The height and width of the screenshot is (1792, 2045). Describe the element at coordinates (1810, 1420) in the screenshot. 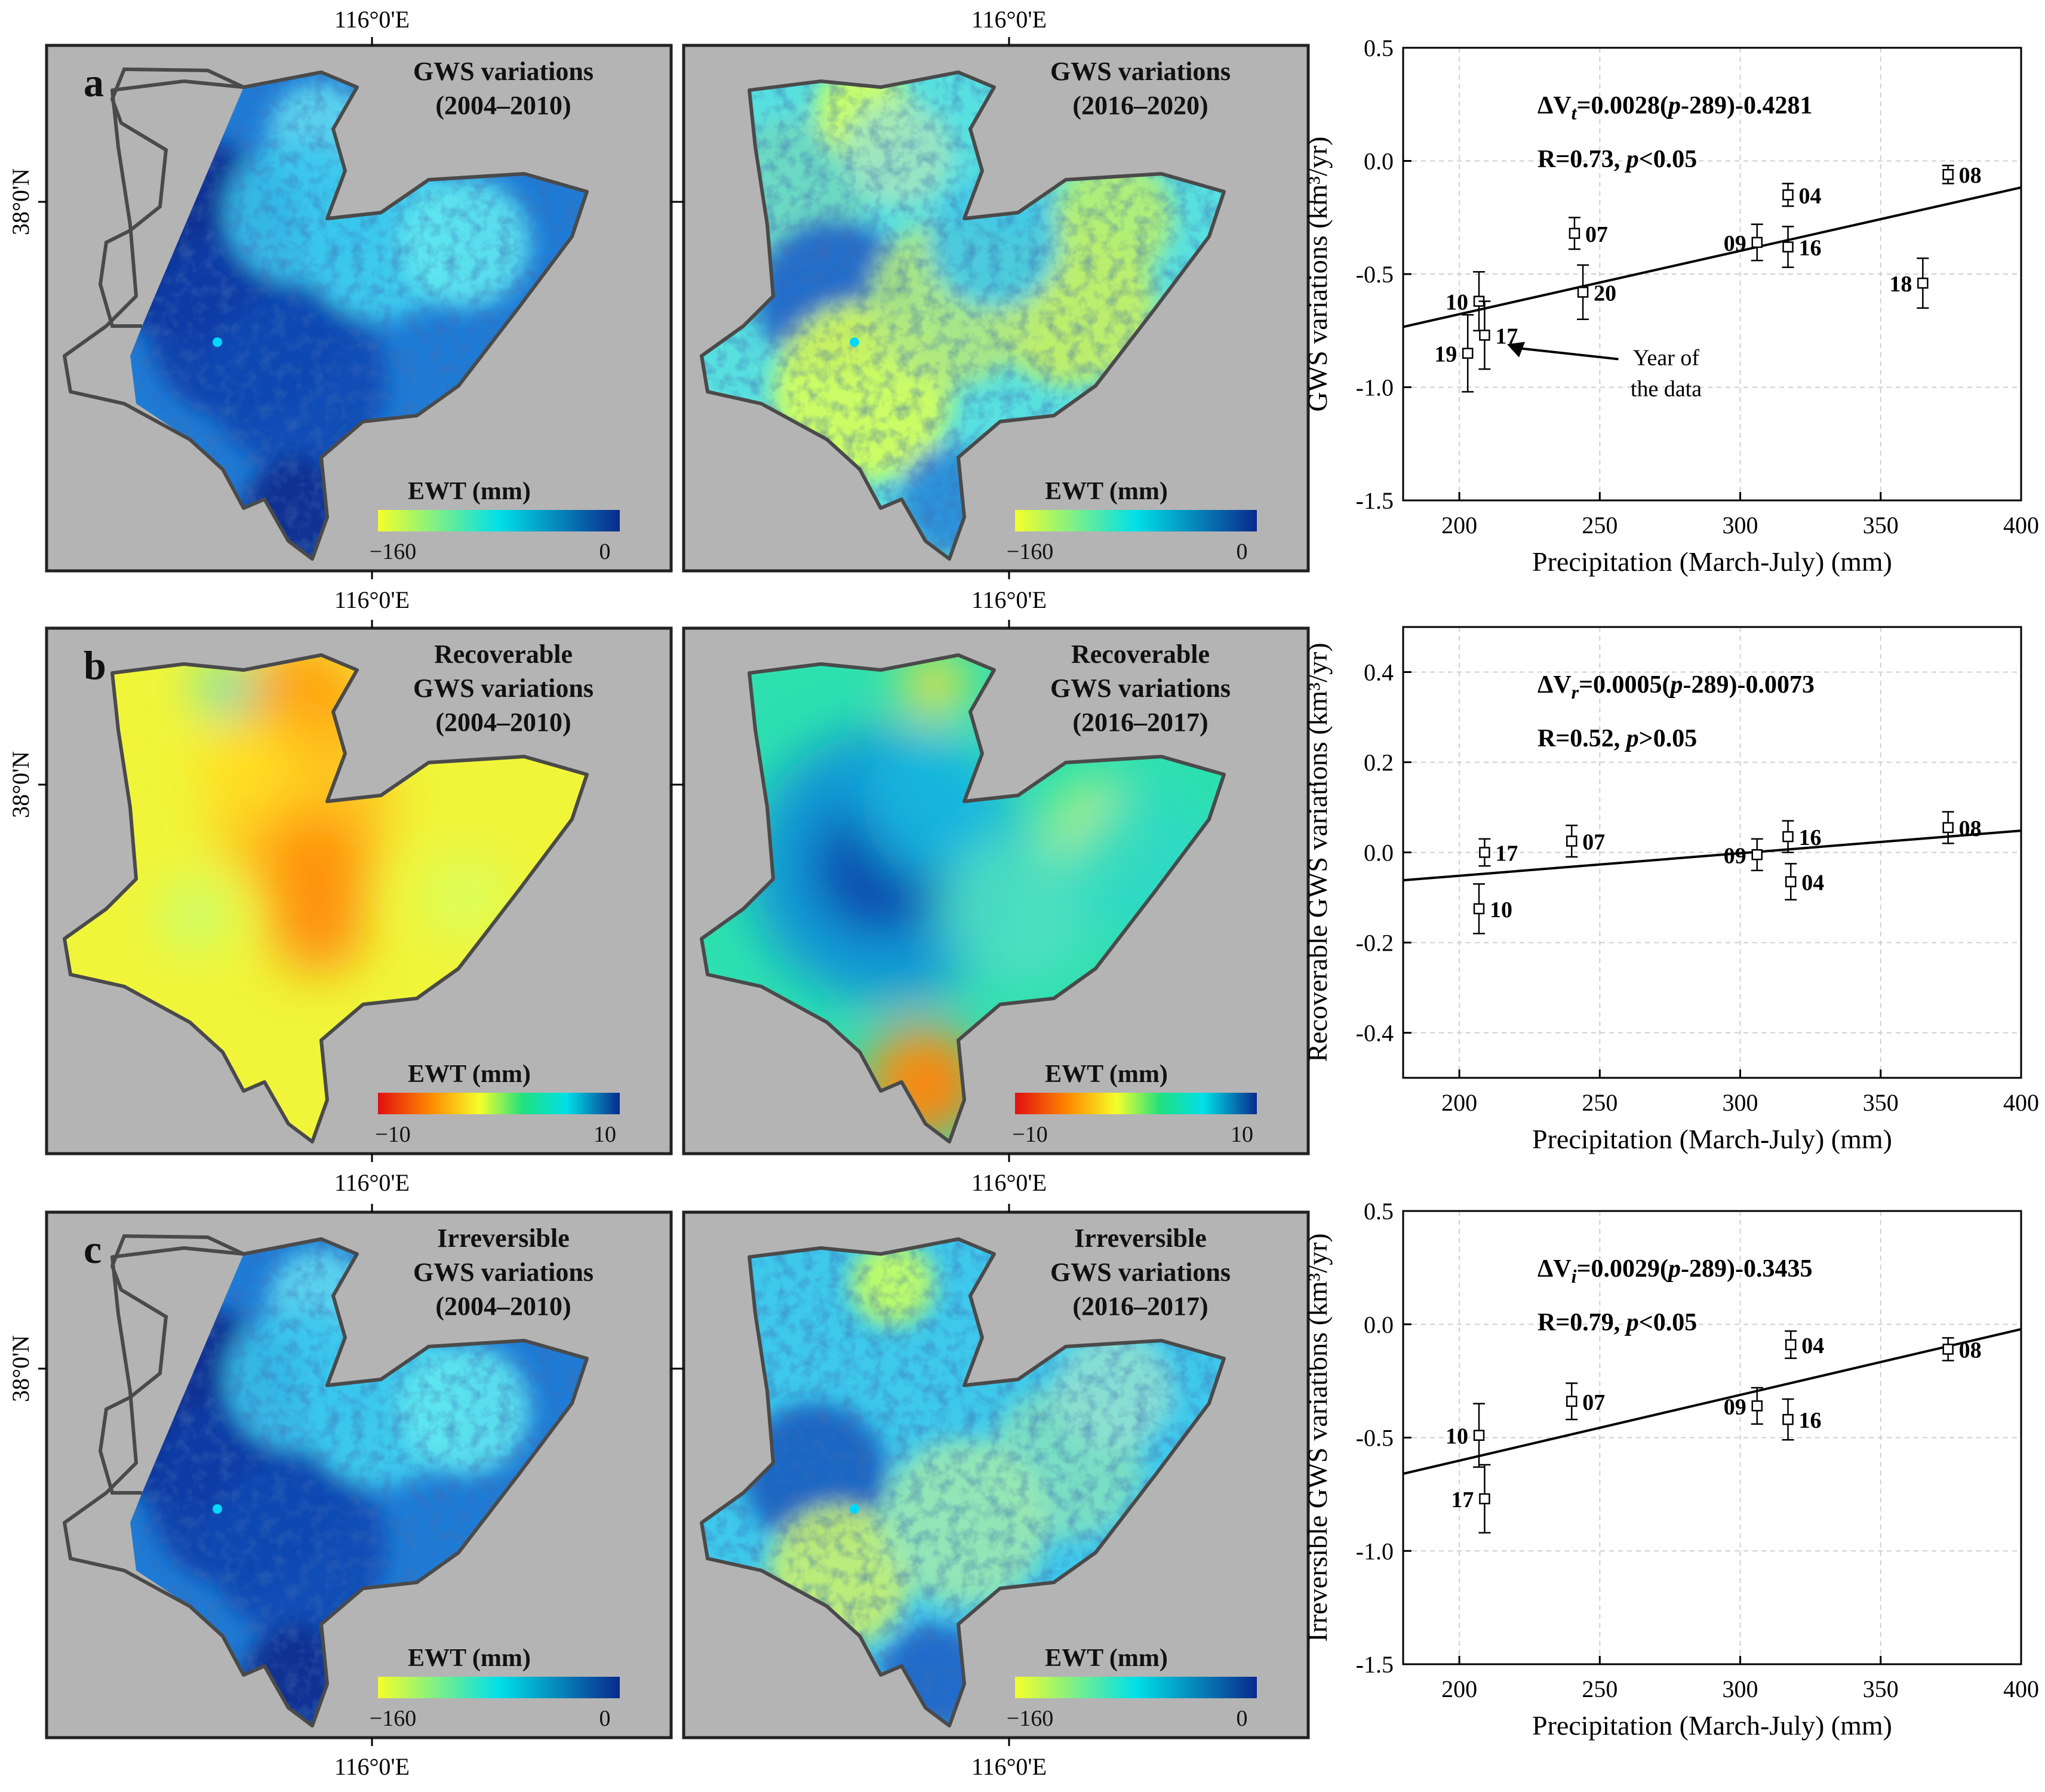

I see `point-label: 16` at that location.